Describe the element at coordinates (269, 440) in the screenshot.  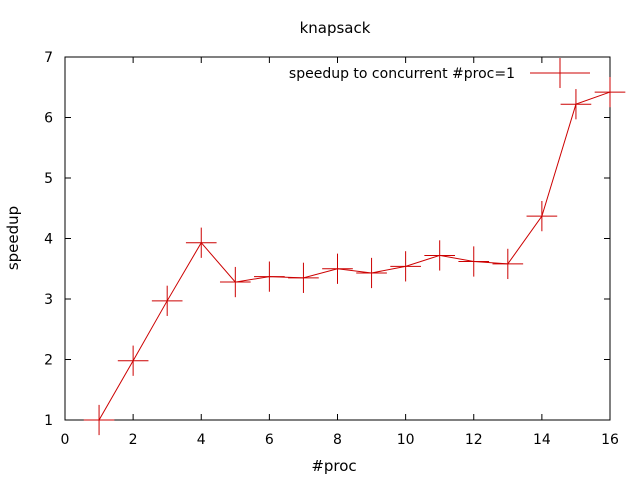
I see `x-tick-label: 6` at that location.